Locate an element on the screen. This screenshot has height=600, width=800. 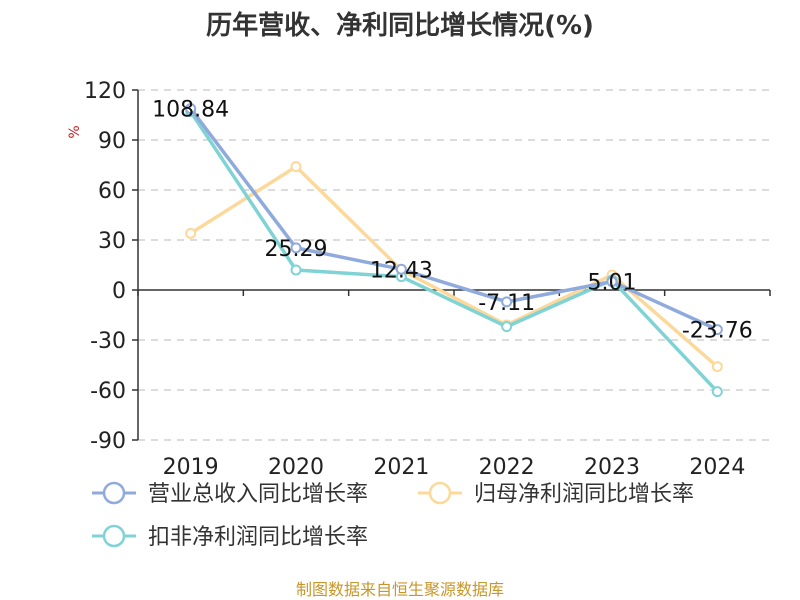
chart-title: 历年营收、净利同比增长情况(%) is located at coordinates (400, 25).